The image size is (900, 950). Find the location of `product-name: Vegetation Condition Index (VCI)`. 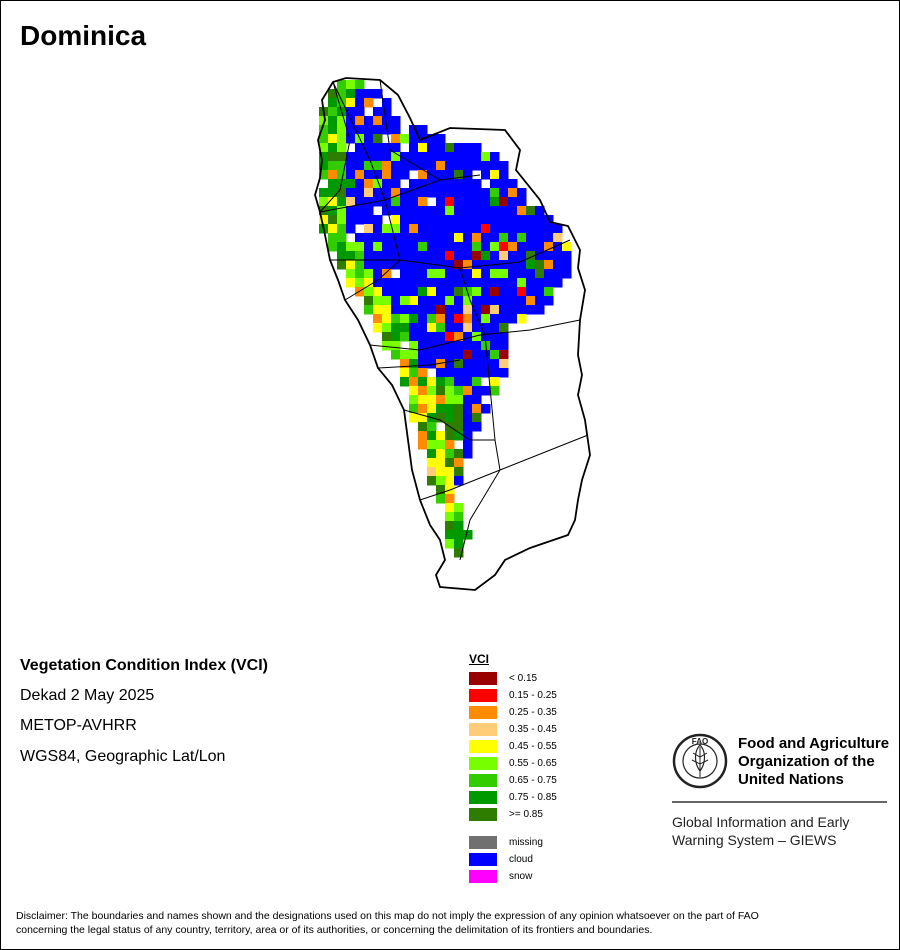

product-name: Vegetation Condition Index (VCI) is located at coordinates (144, 665).